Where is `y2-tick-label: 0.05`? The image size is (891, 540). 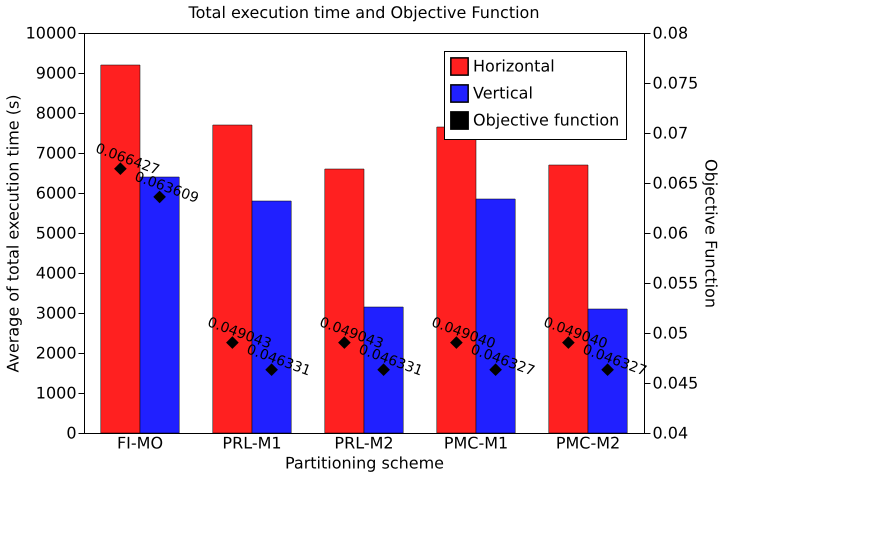
y2-tick-label: 0.05 is located at coordinates (670, 333).